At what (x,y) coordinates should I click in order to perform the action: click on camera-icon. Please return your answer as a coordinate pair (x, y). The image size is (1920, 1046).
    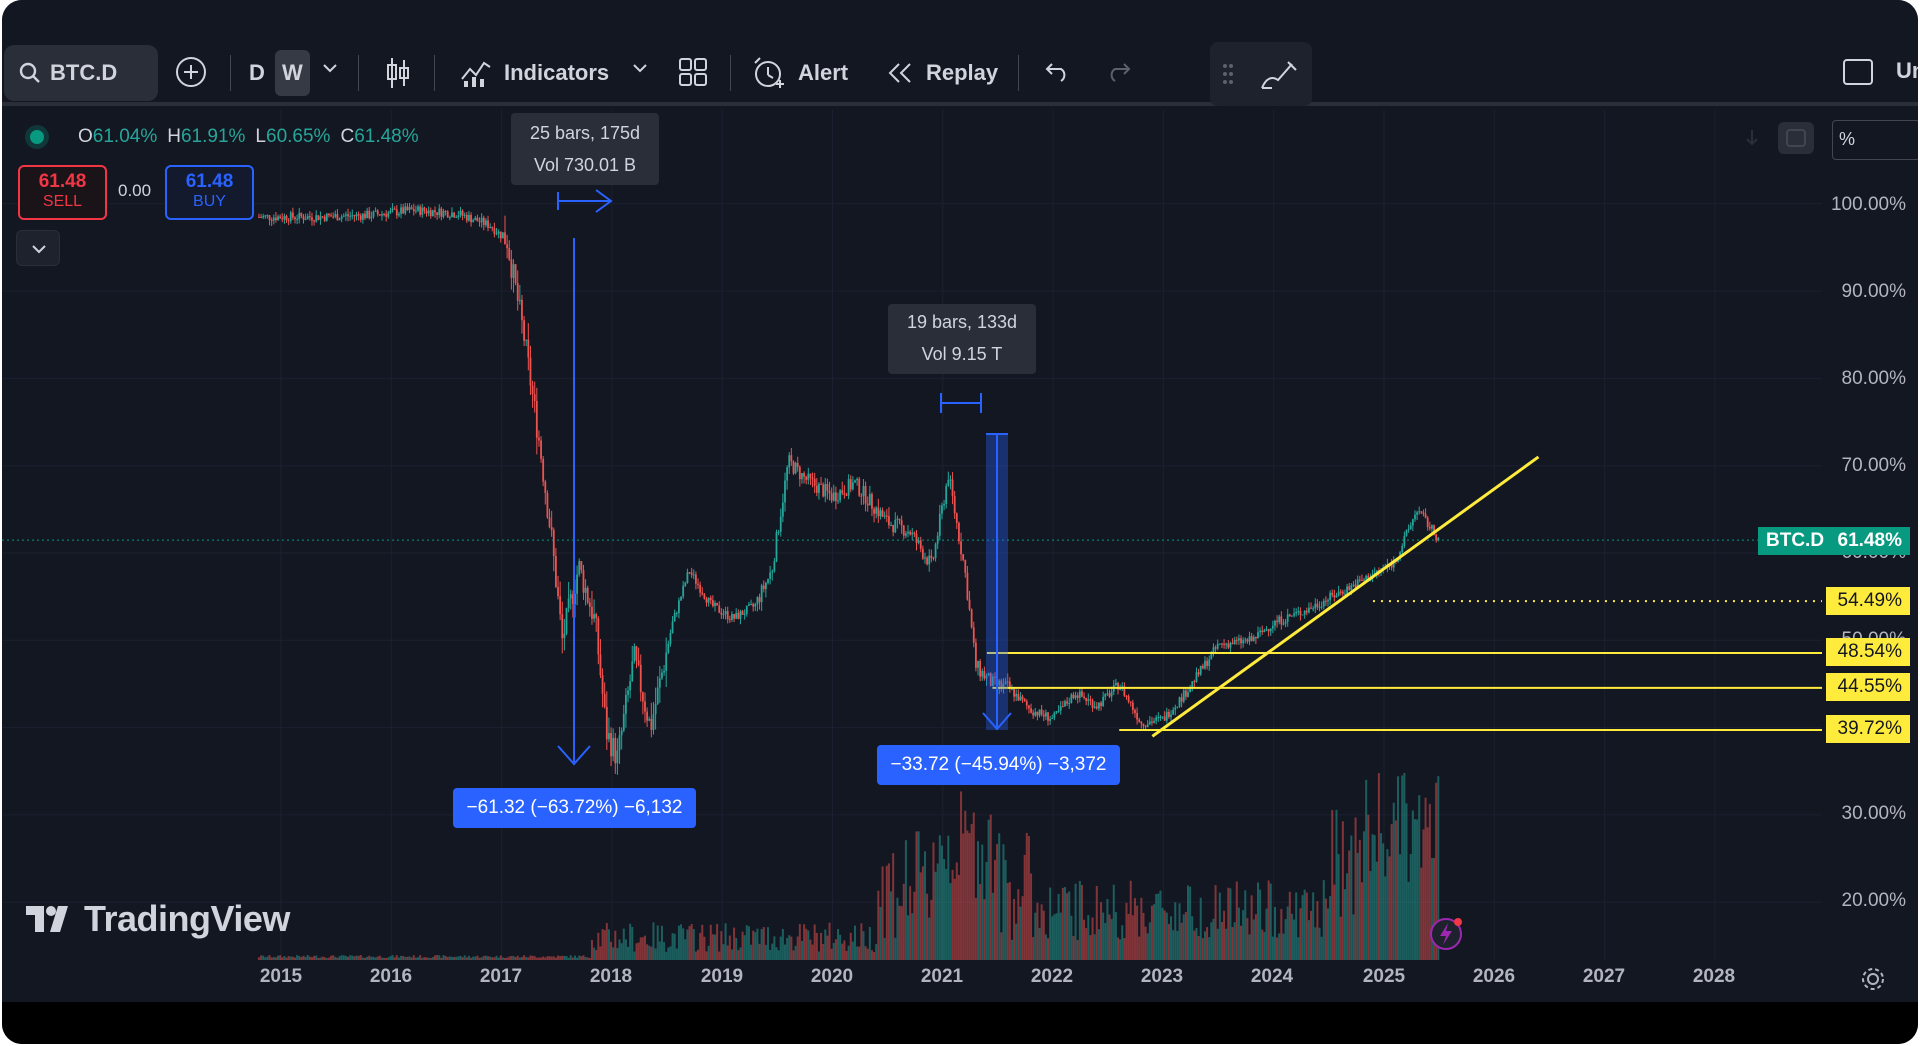
    Looking at the image, I should click on (1796, 138).